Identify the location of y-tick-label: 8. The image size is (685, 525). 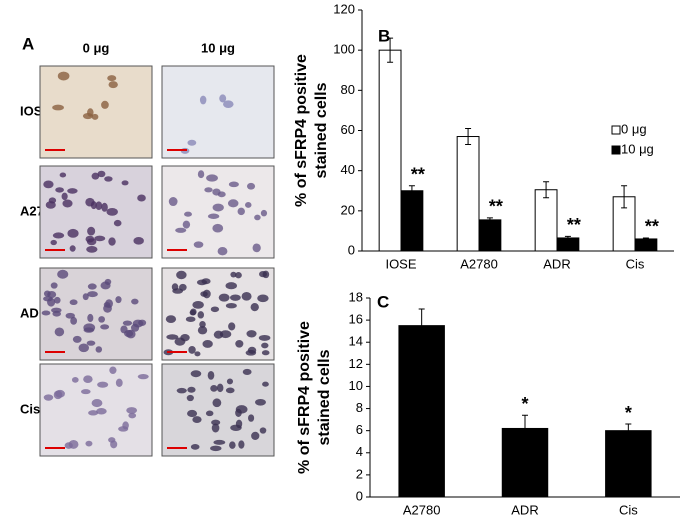
(359, 407).